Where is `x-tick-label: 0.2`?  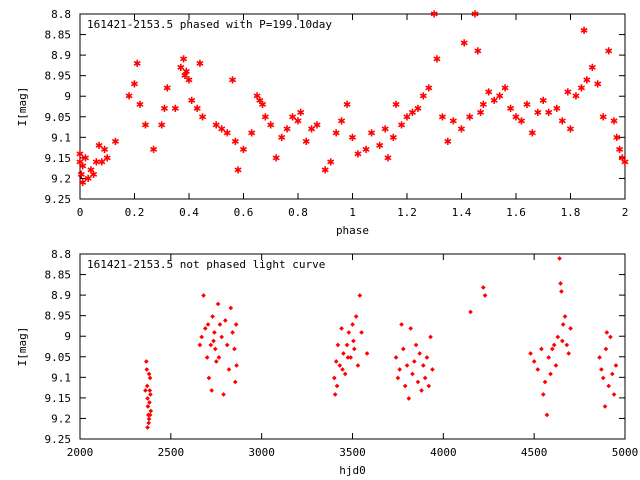
x-tick-label: 0.2 is located at coordinates (135, 212).